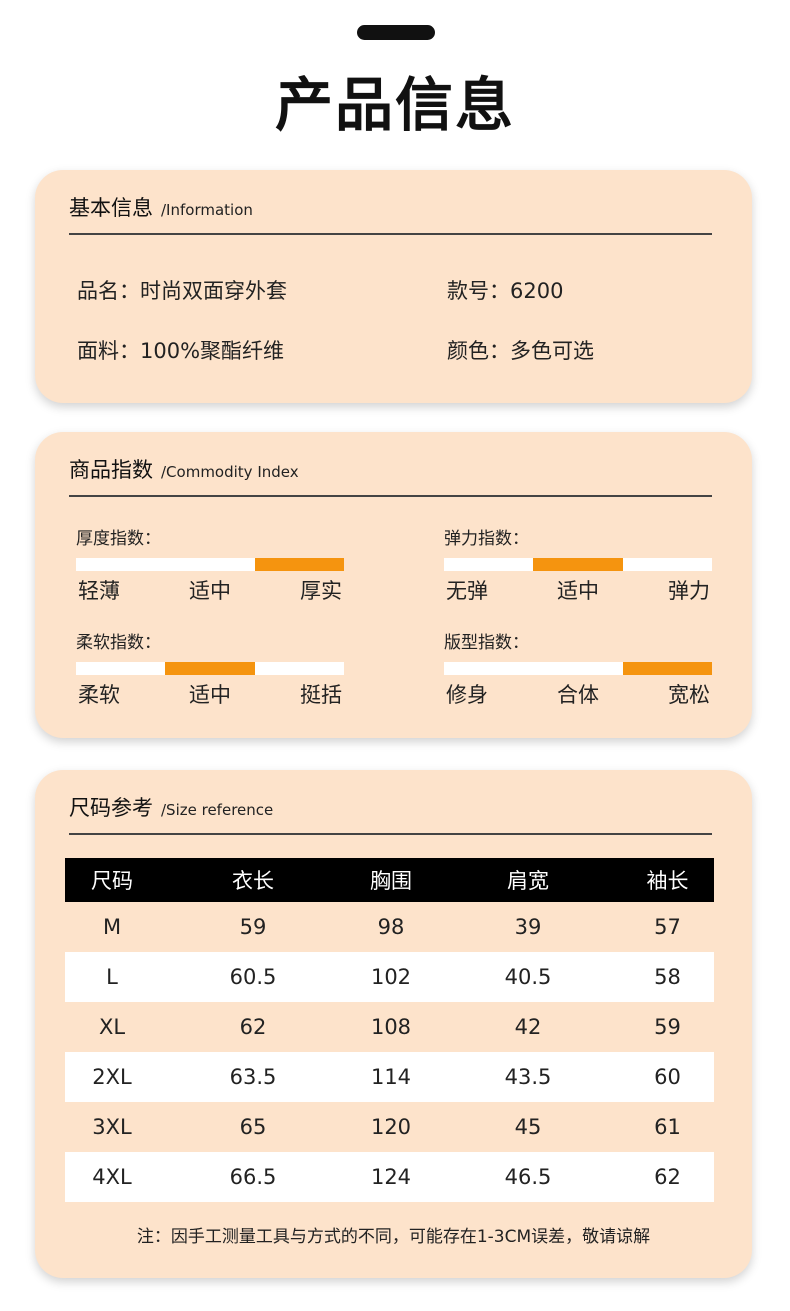  What do you see at coordinates (667, 1077) in the screenshot?
I see `table-cell: 60` at bounding box center [667, 1077].